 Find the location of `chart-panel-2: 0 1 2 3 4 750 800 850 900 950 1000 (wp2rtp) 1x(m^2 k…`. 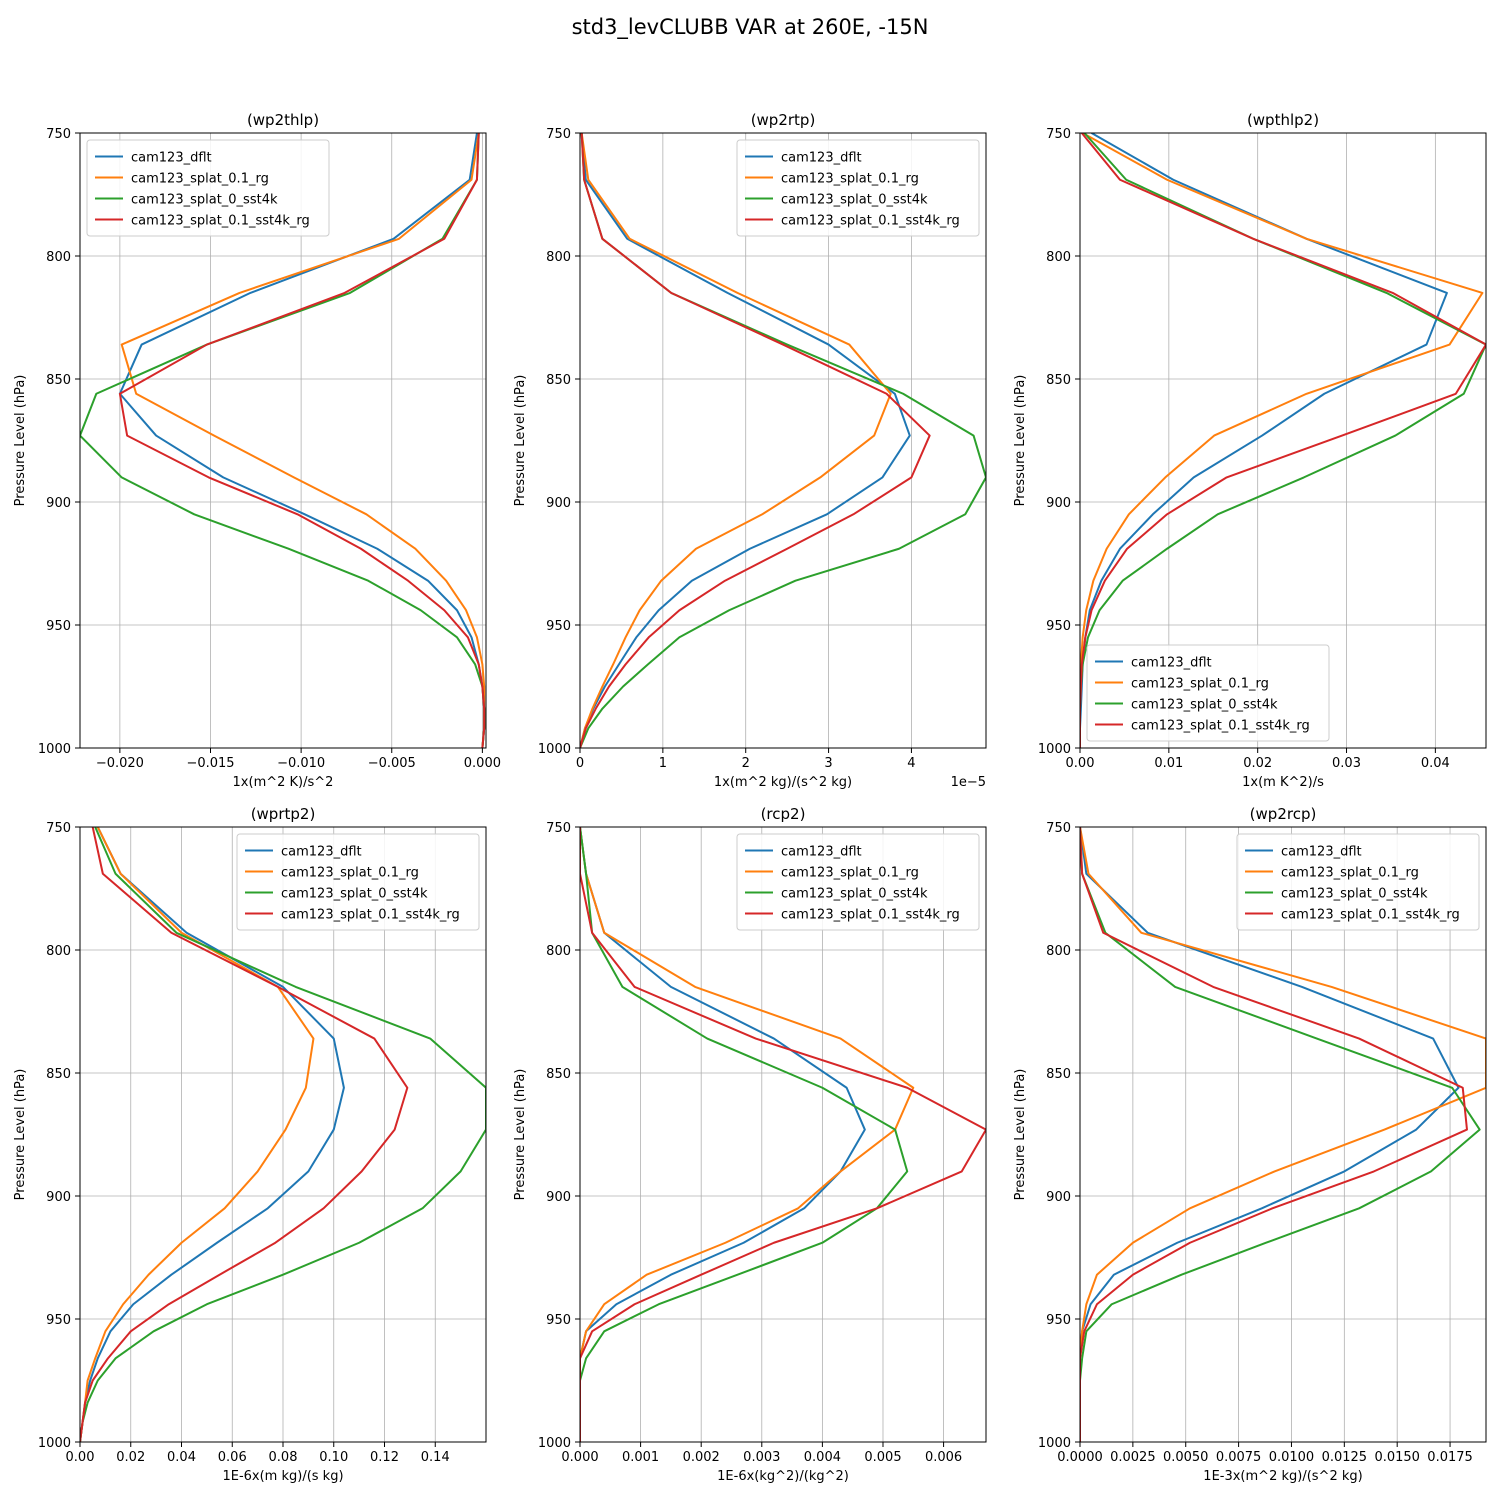

chart-panel-2: 0 1 2 3 4 750 800 850 900 950 1000 (wp2rtp) 1x(m^2 k… is located at coordinates (750, 450).